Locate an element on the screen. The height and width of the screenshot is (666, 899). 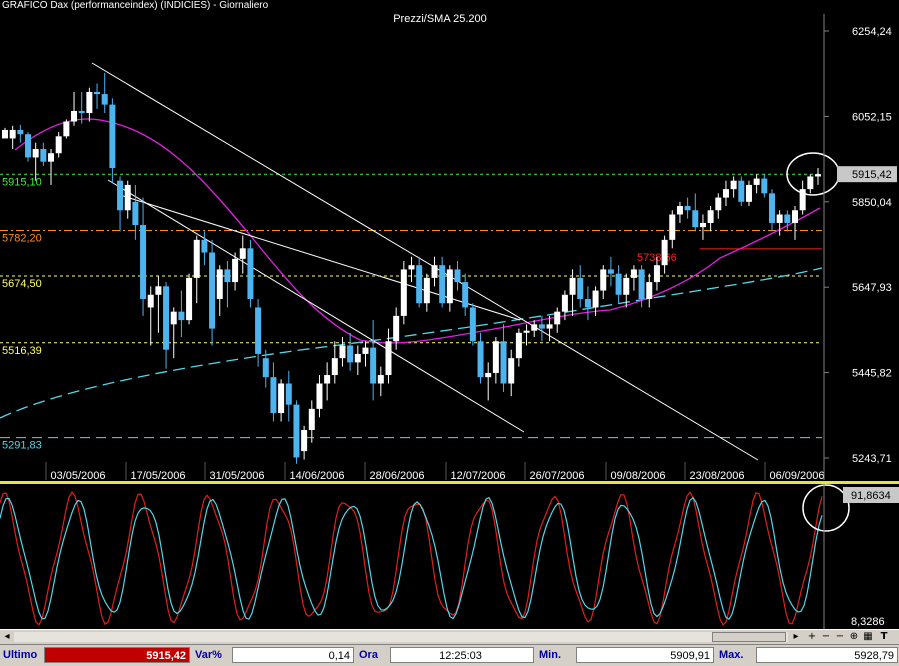
collapse-icon: − is located at coordinates (840, 636).